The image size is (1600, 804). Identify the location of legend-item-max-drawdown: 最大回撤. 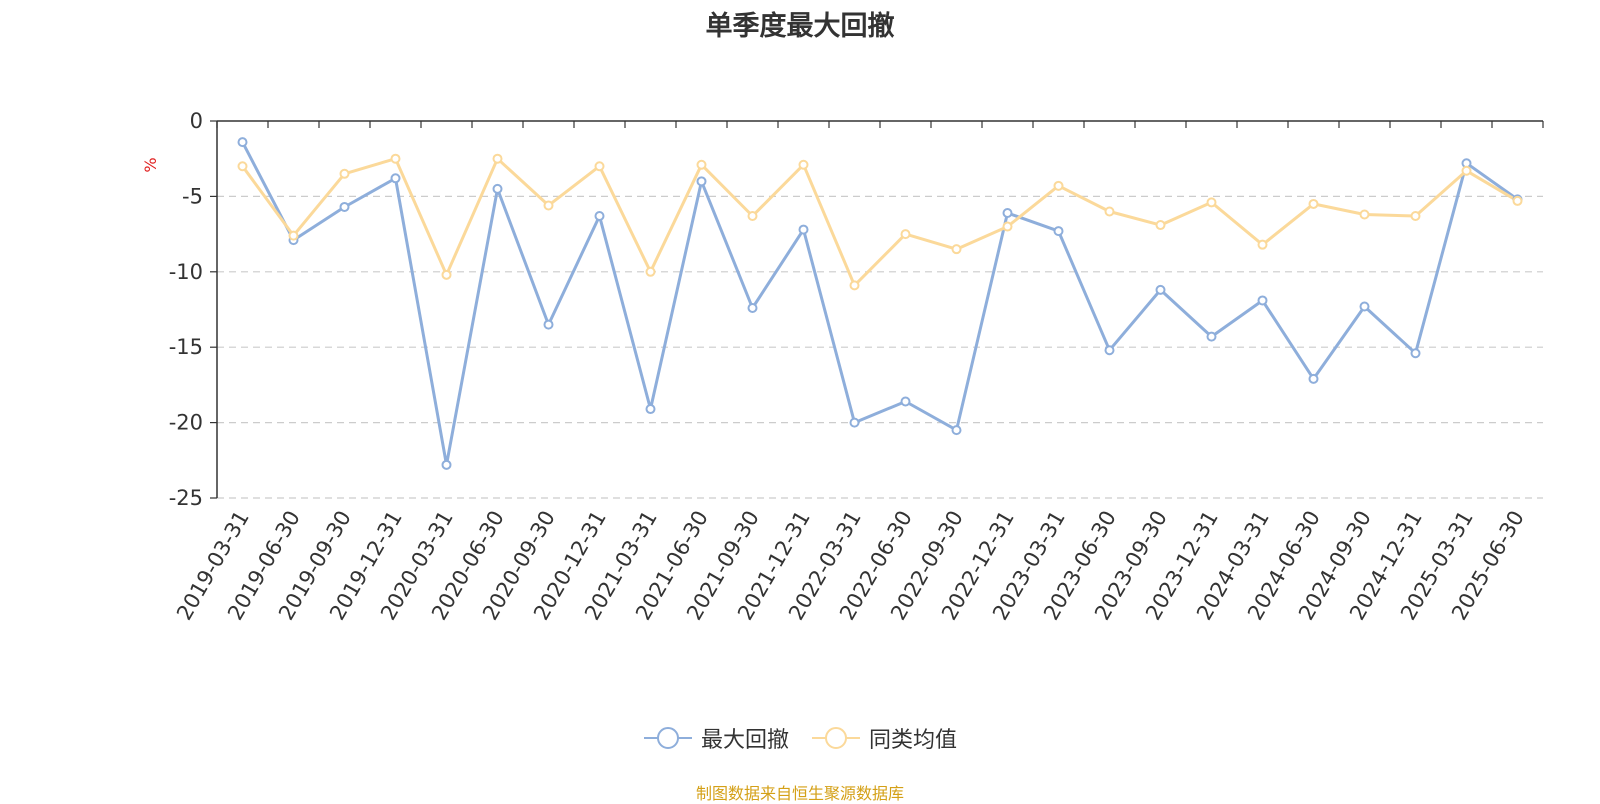
(716, 738).